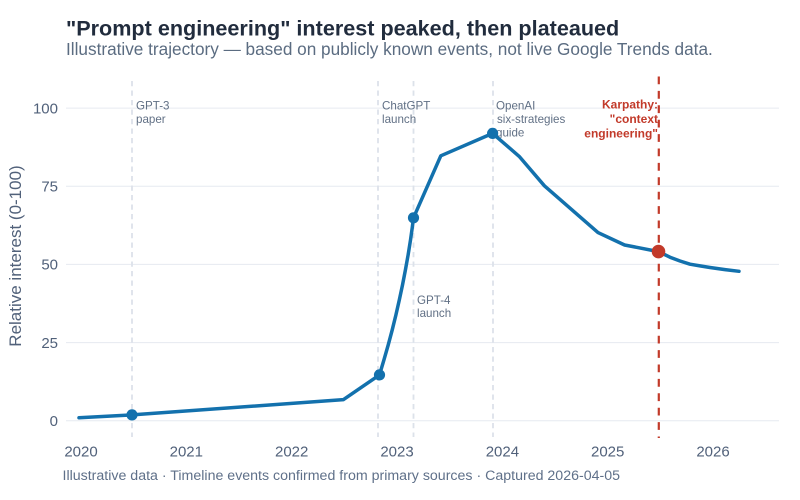 Image resolution: width=800 pixels, height=500 pixels. I want to click on svg-text: guide, so click(510, 133).